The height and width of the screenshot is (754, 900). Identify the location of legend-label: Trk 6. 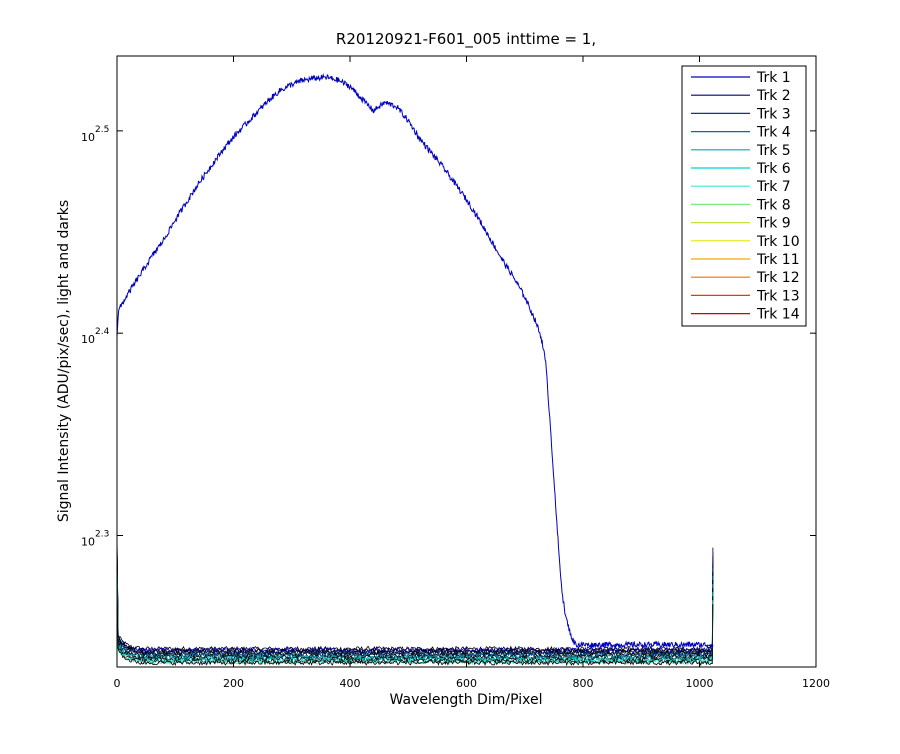
(773, 169).